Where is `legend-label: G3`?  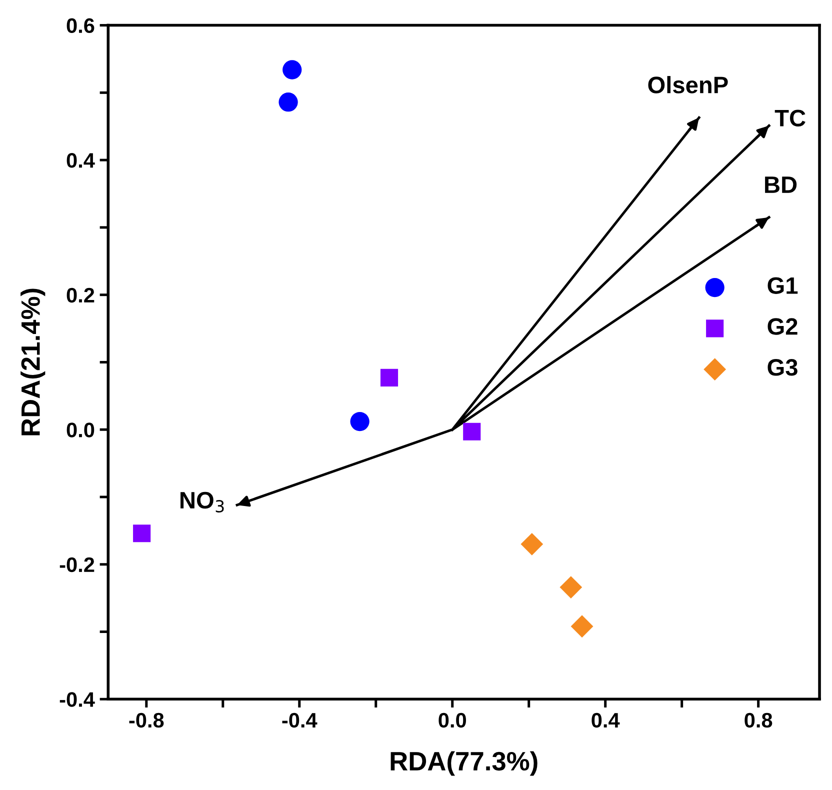
legend-label: G3 is located at coordinates (783, 367).